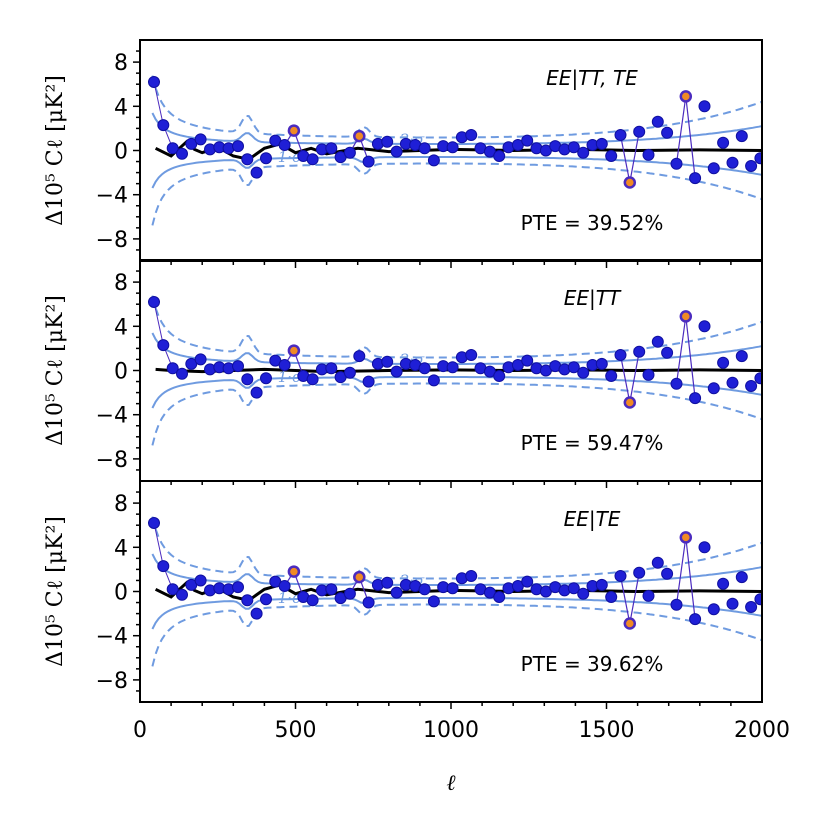 This screenshot has height=831, width=831. Describe the element at coordinates (592, 519) in the screenshot. I see `panel-title: EE|TE` at that location.